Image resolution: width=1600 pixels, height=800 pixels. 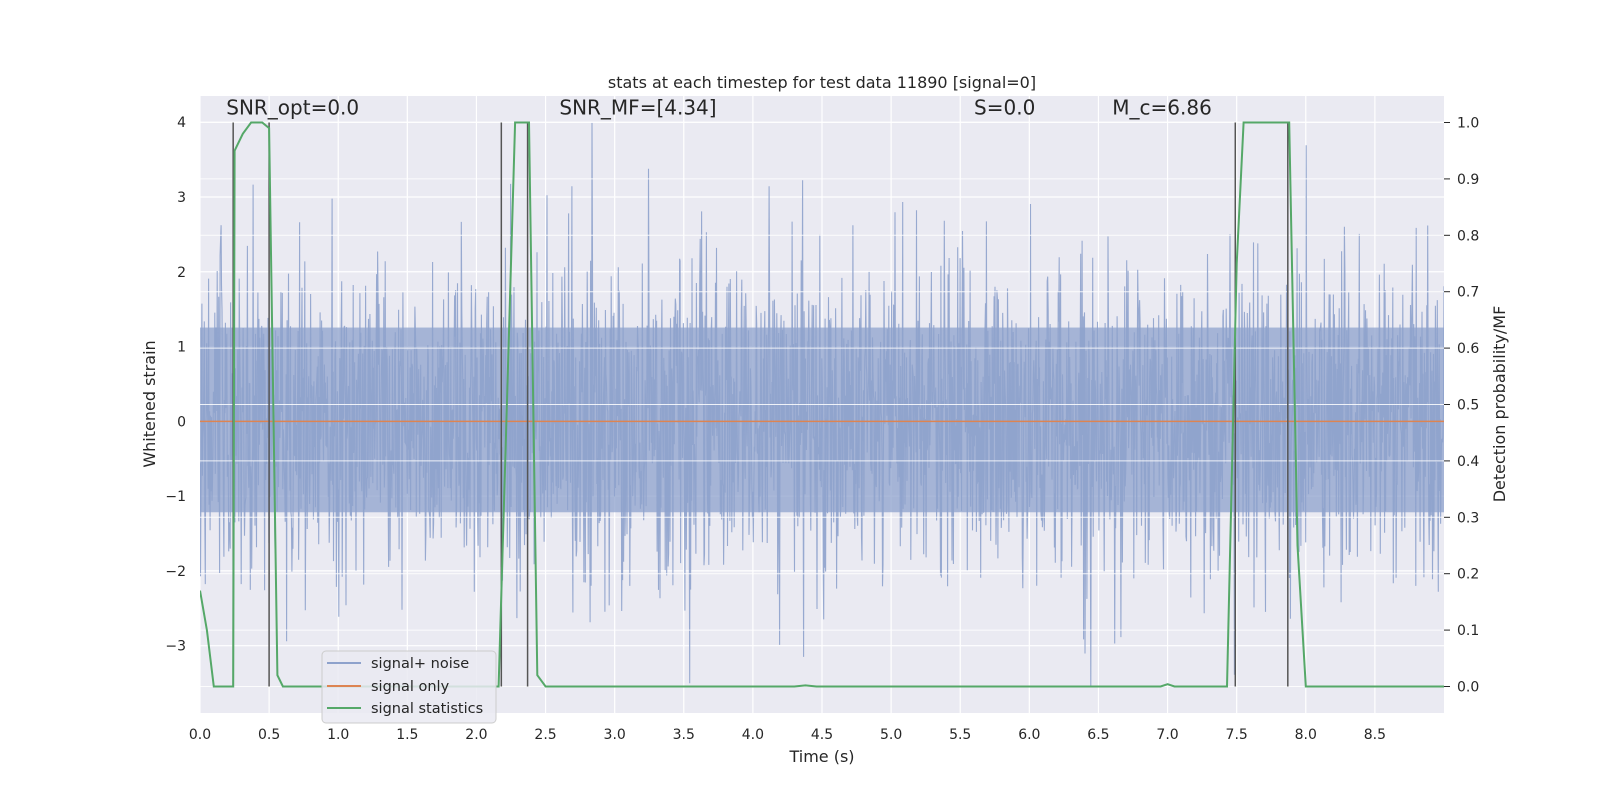 I want to click on y-tick-label: −1, so click(x=175, y=497).